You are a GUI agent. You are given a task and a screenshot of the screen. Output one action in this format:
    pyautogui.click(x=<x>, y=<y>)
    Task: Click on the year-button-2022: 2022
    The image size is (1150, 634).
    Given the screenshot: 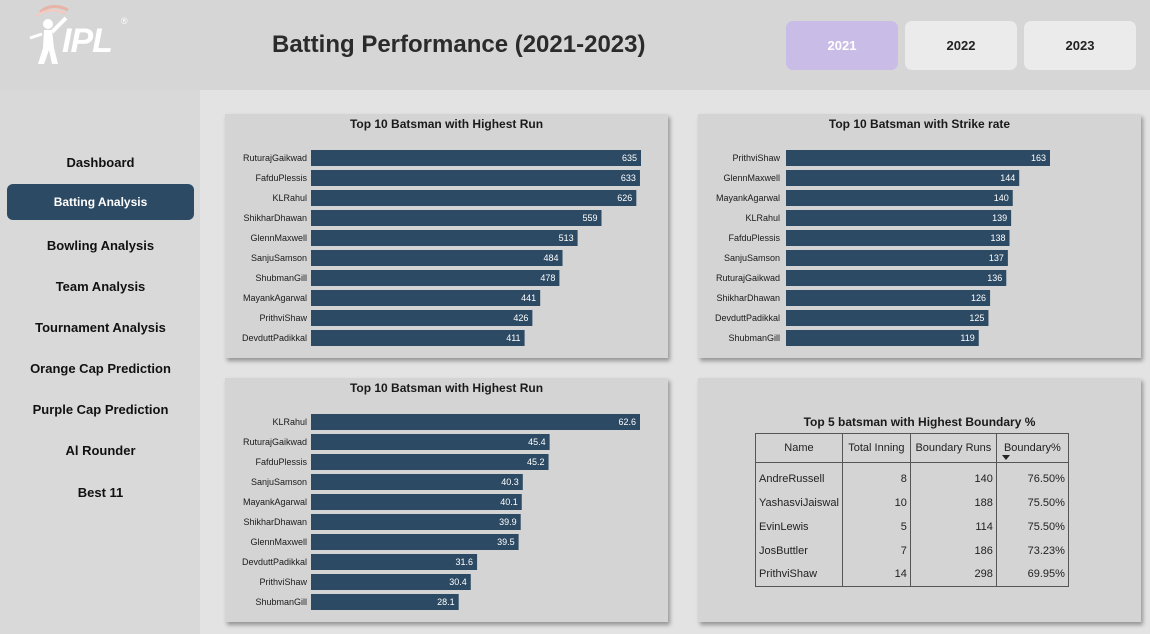 What is the action you would take?
    pyautogui.click(x=961, y=45)
    